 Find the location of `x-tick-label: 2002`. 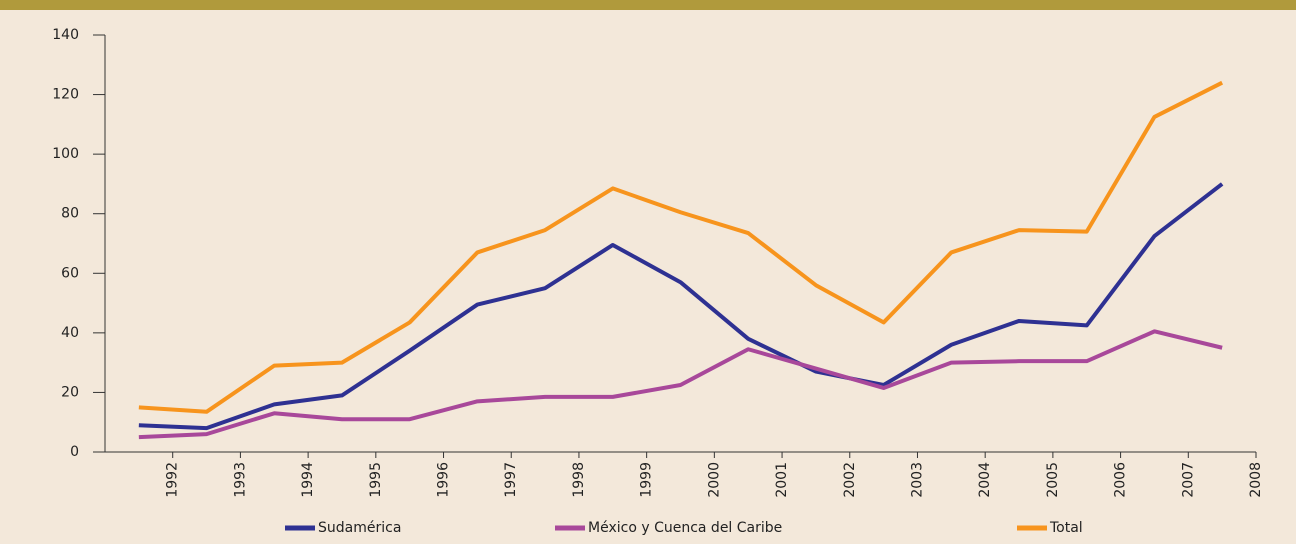

x-tick-label: 2002 is located at coordinates (850, 480).